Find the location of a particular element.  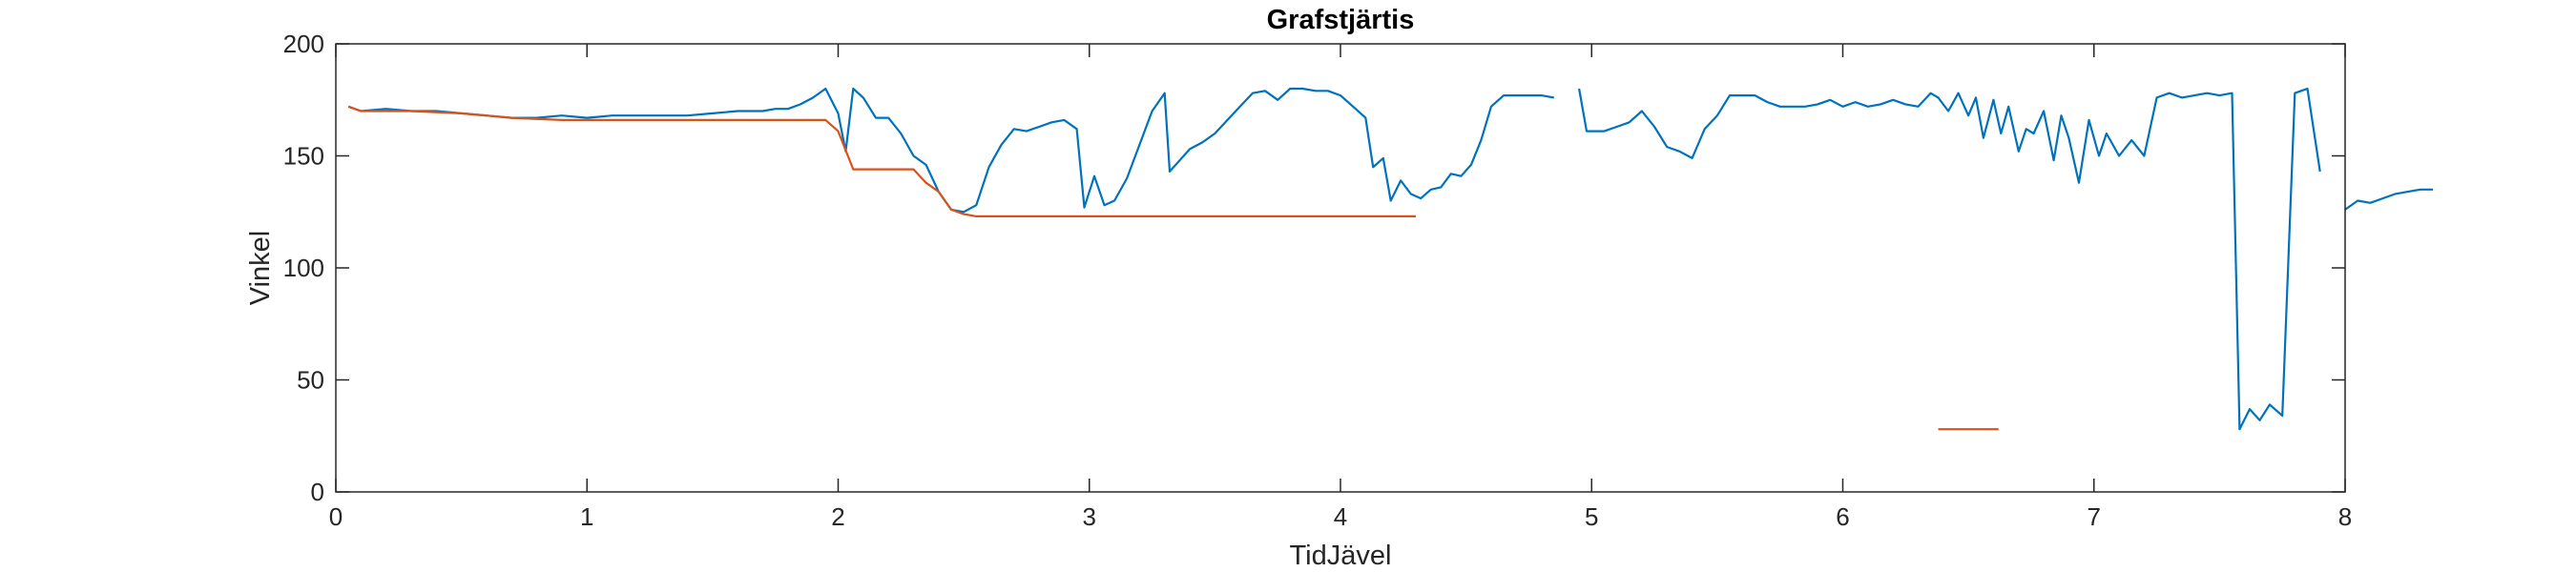

x-tick-label: 6 is located at coordinates (1842, 516).